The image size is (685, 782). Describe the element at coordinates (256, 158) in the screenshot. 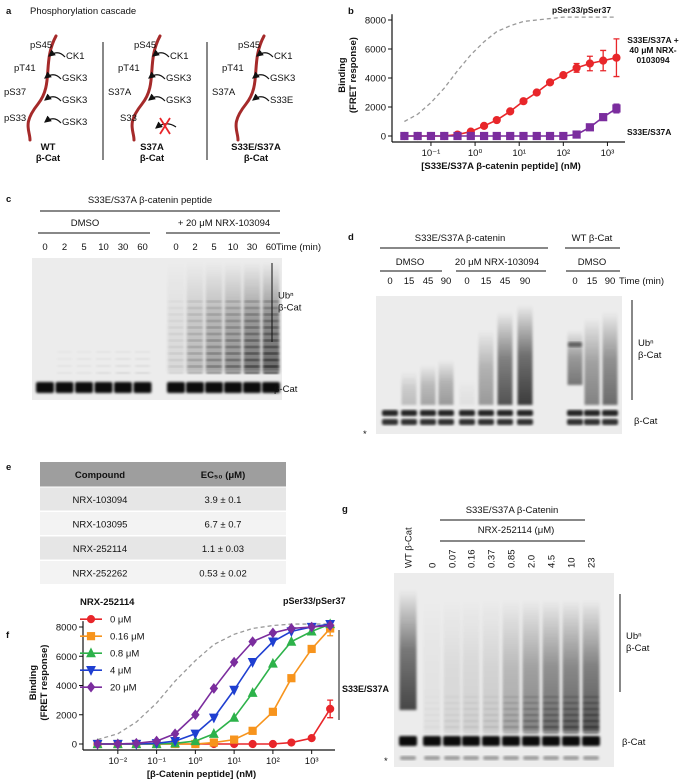

I see `diagram-name: β-Cat` at that location.